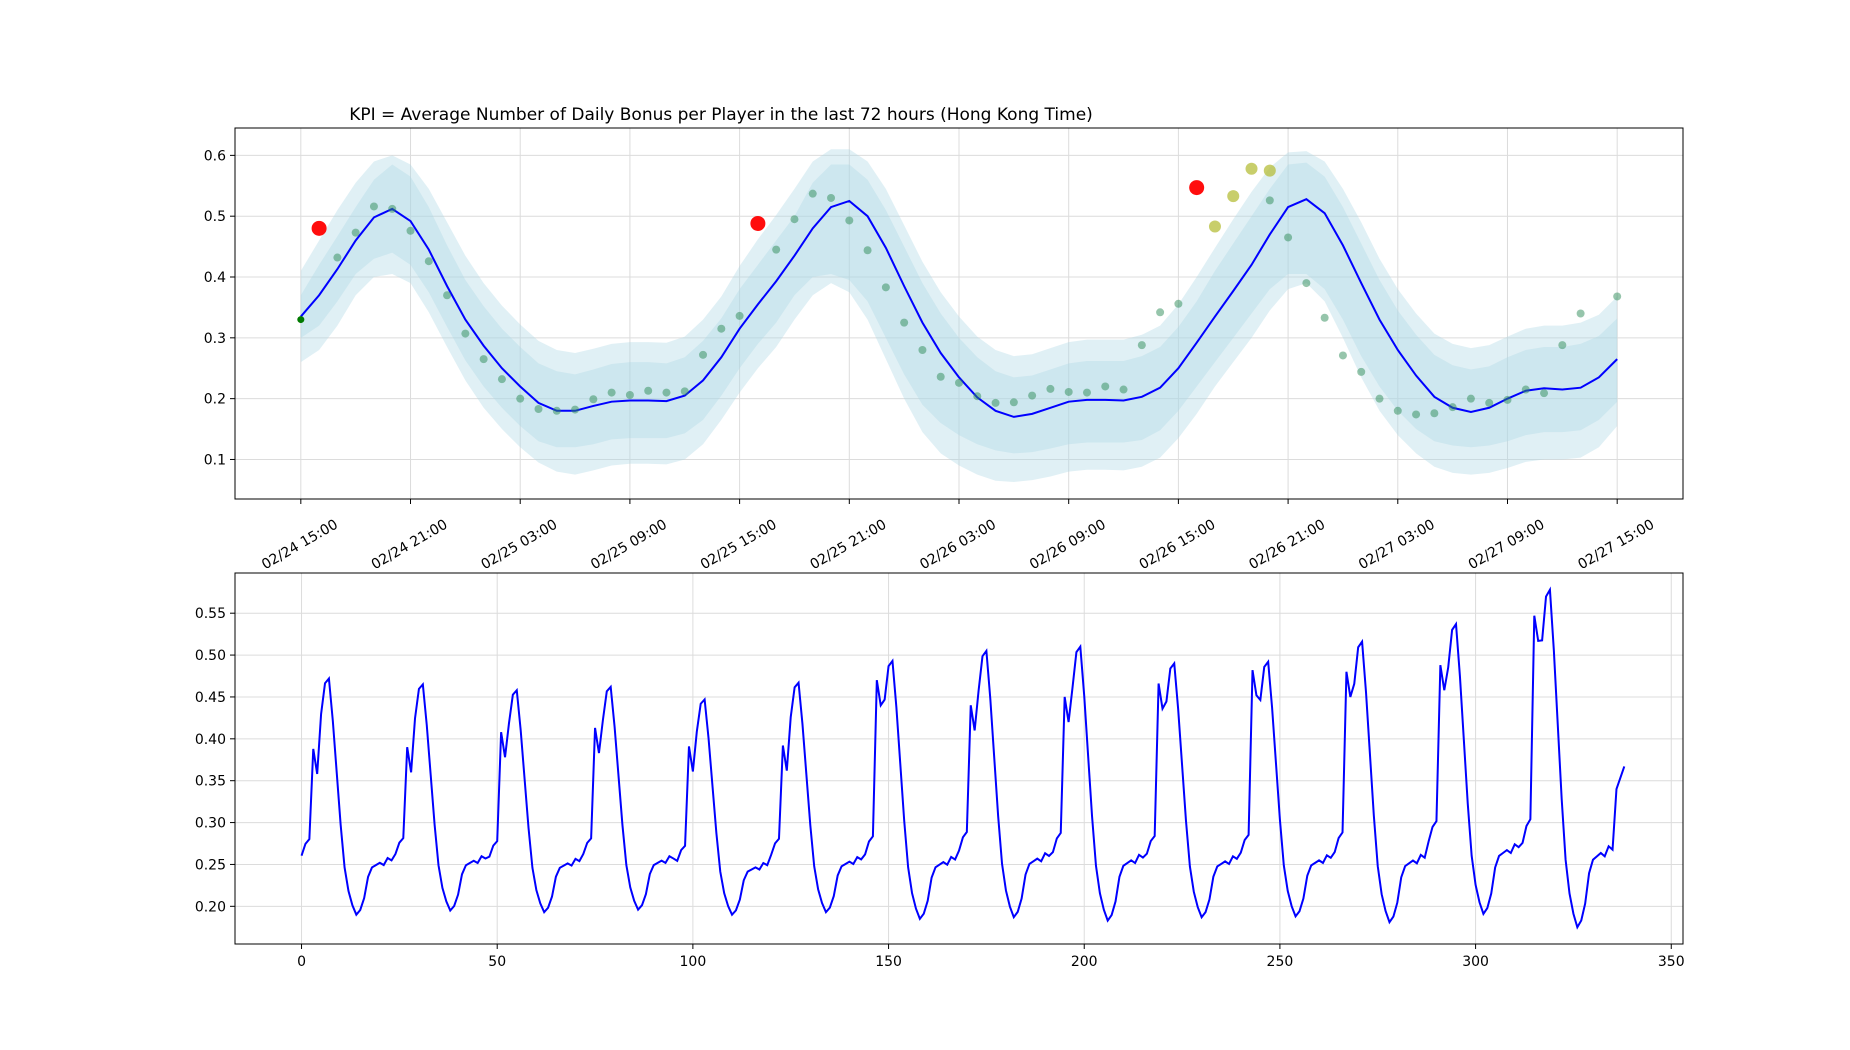 This screenshot has width=1850, height=1050. I want to click on y-tick-label: 0.30, so click(210, 824).